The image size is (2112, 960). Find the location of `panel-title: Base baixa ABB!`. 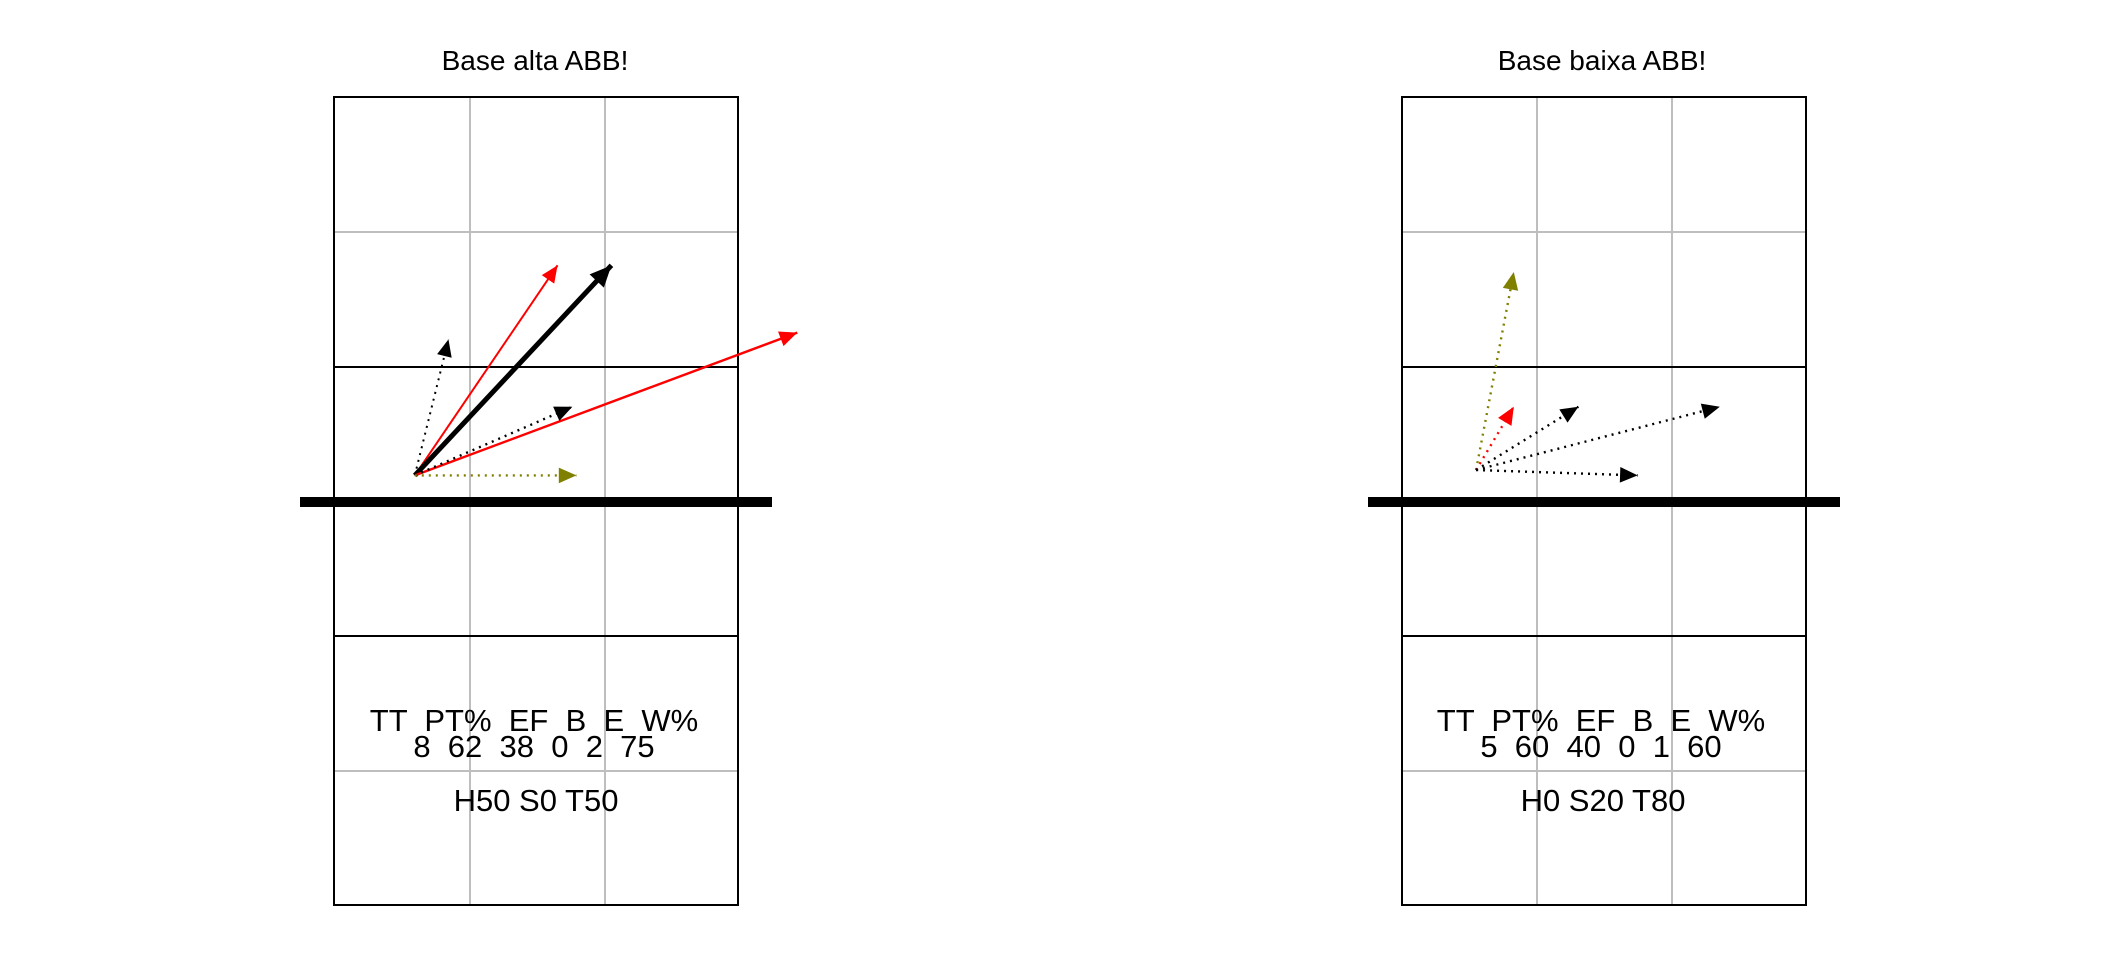

panel-title: Base baixa ABB! is located at coordinates (1602, 60).